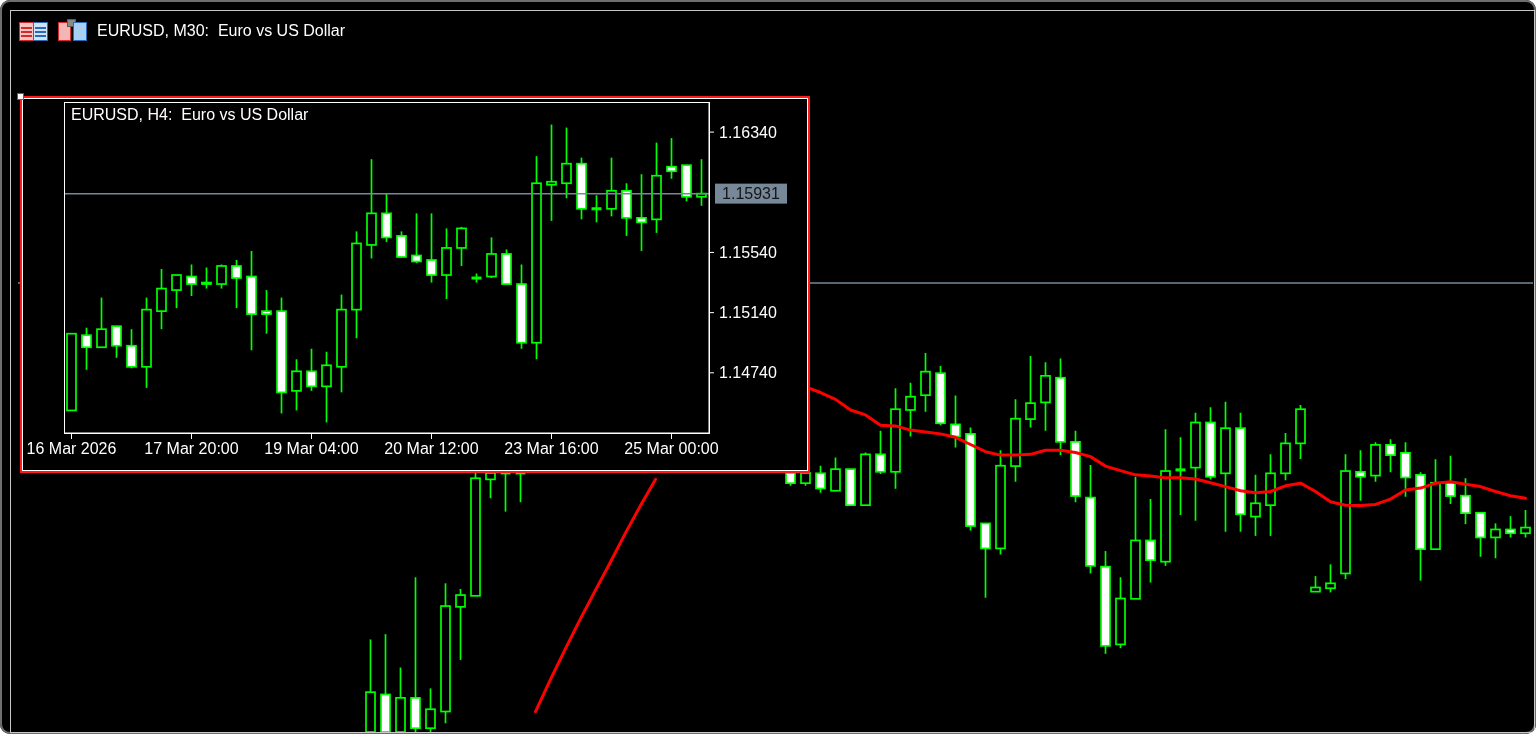 The width and height of the screenshot is (1536, 734). What do you see at coordinates (748, 132) in the screenshot?
I see `y-tick-label: 1.16340` at bounding box center [748, 132].